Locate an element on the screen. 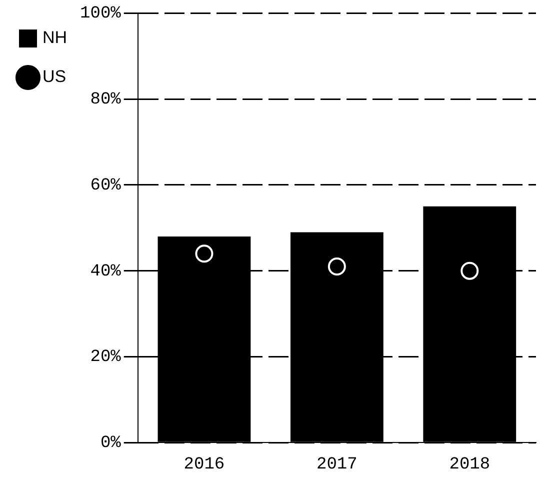  legend-label: US is located at coordinates (54, 76).